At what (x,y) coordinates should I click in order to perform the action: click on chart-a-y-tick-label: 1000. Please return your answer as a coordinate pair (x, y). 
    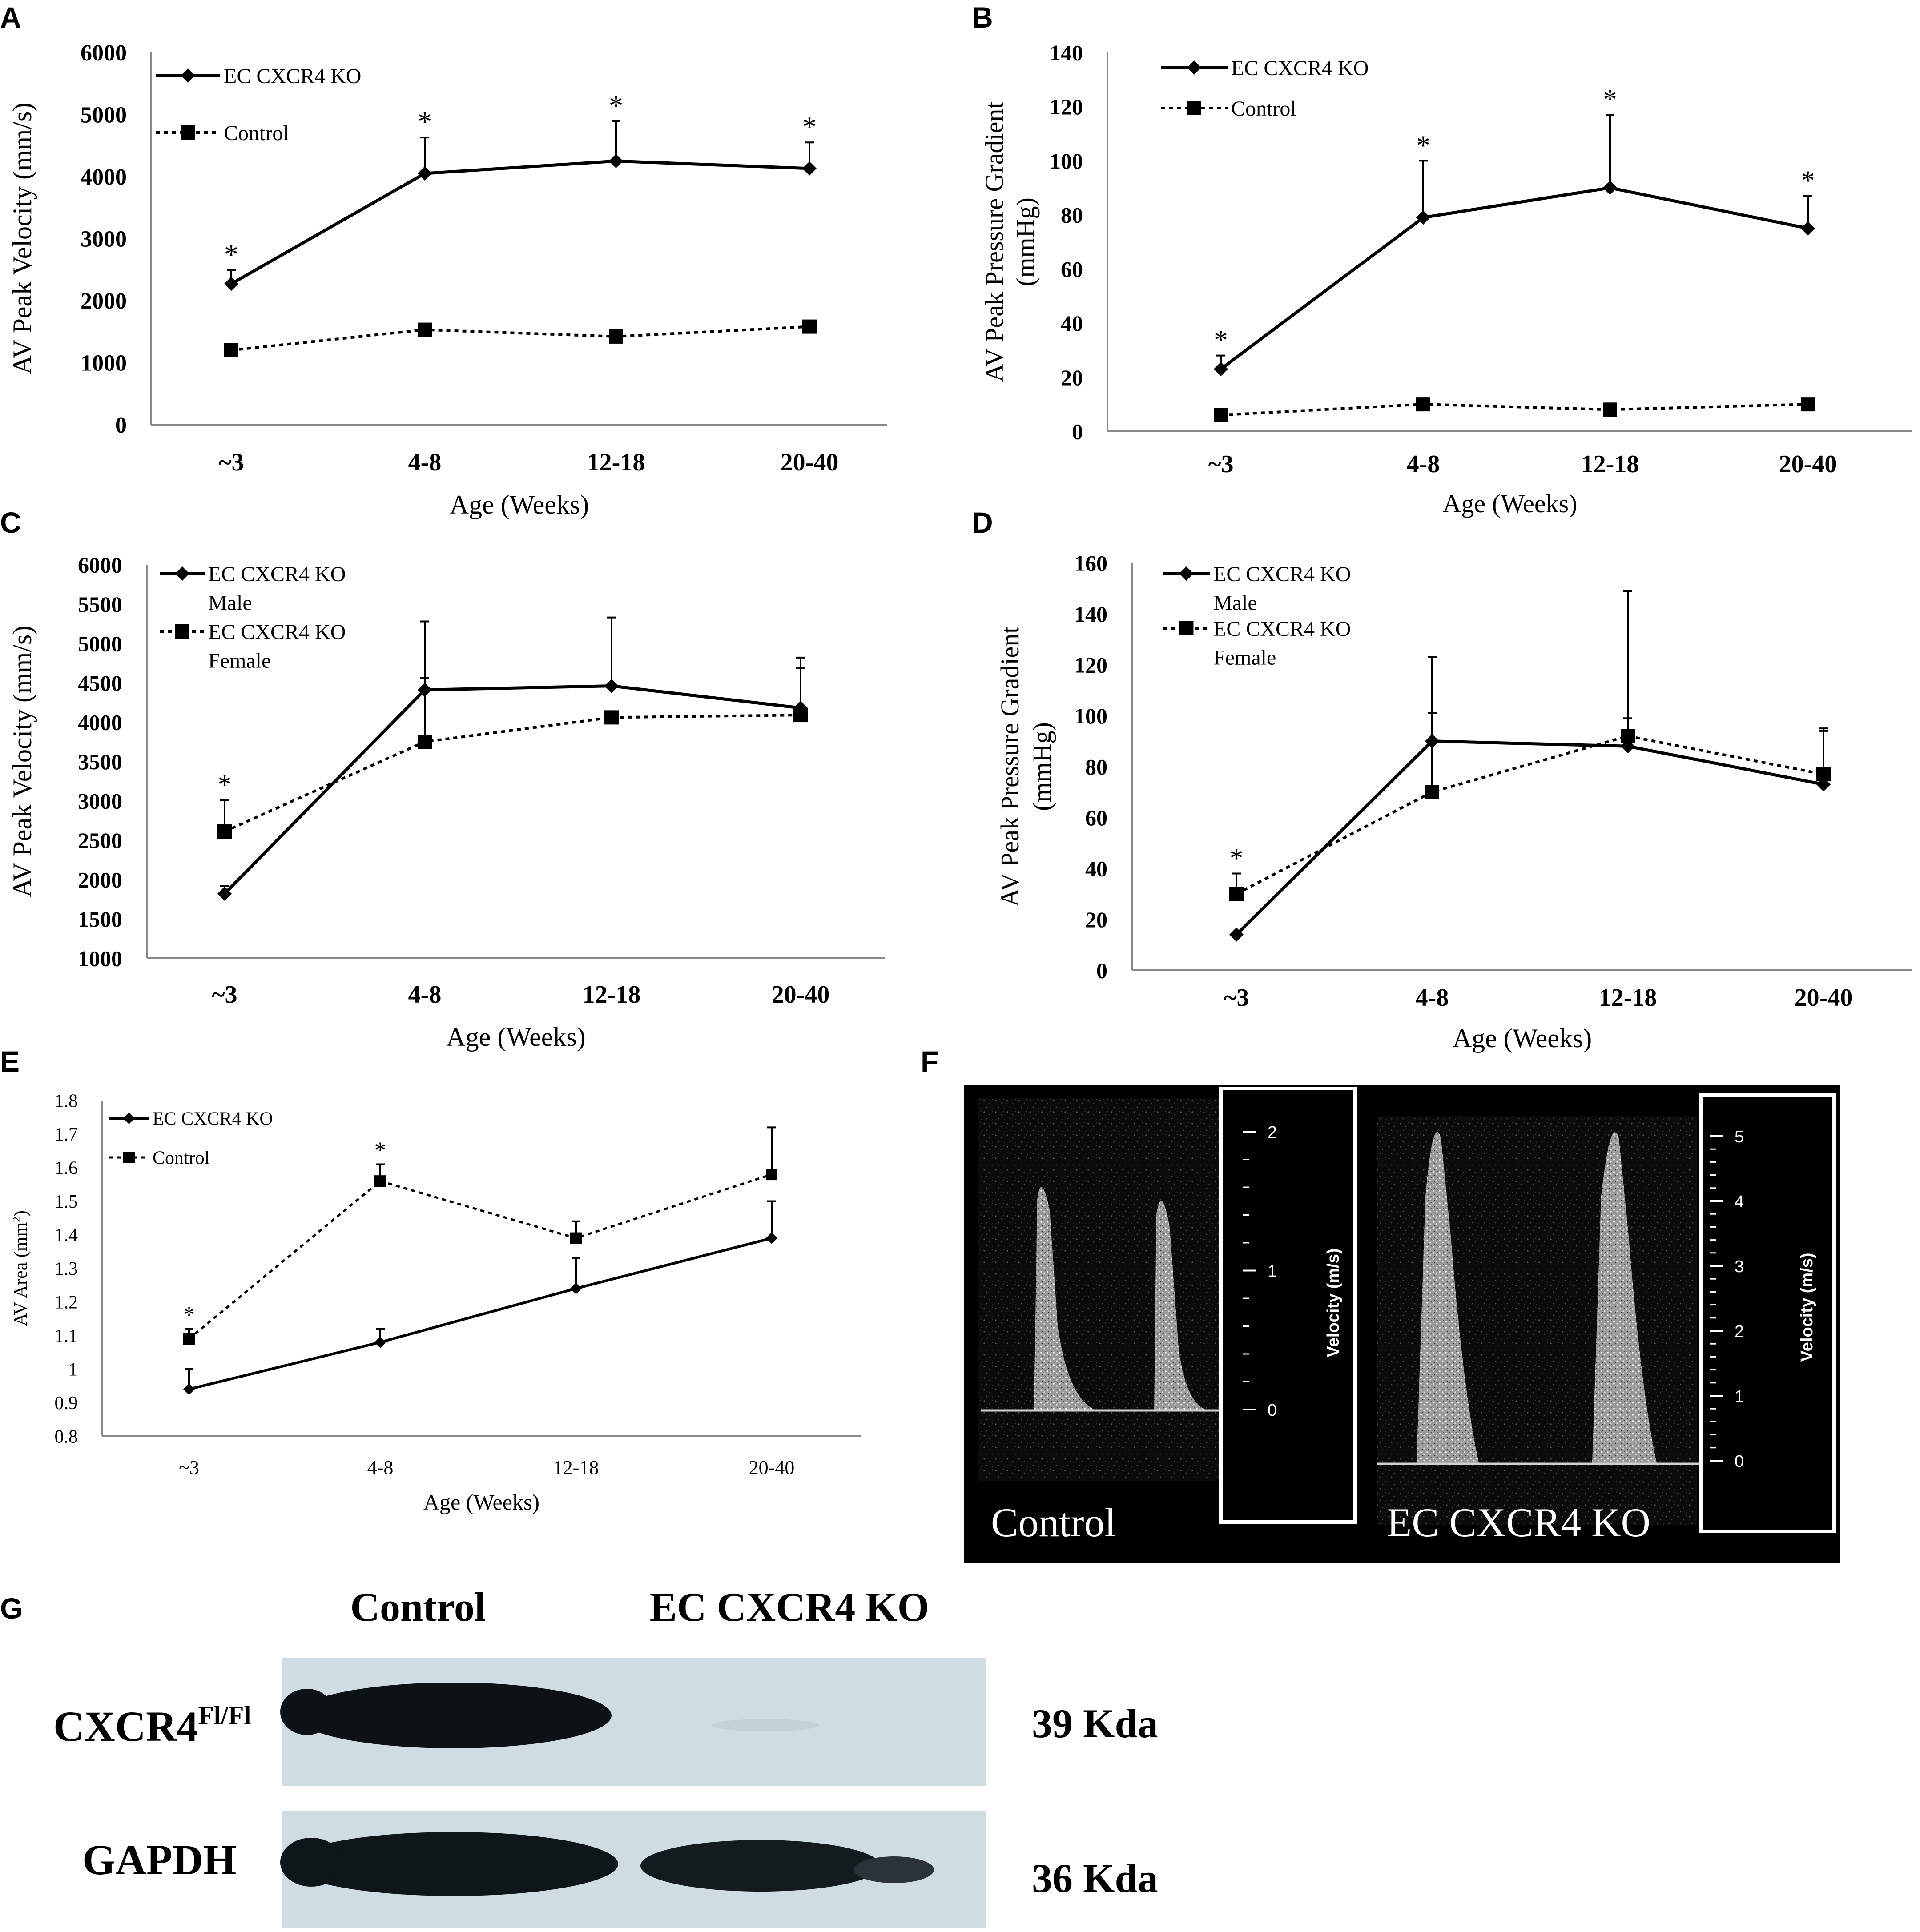
    Looking at the image, I should click on (104, 363).